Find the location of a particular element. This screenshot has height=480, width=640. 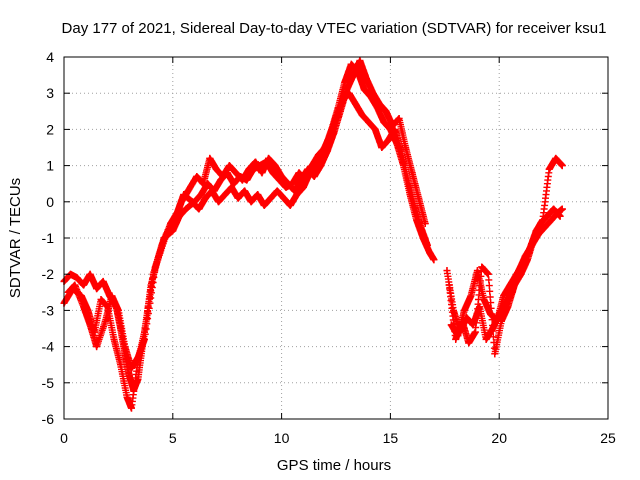

y-tick-label: 1 is located at coordinates (50, 166).